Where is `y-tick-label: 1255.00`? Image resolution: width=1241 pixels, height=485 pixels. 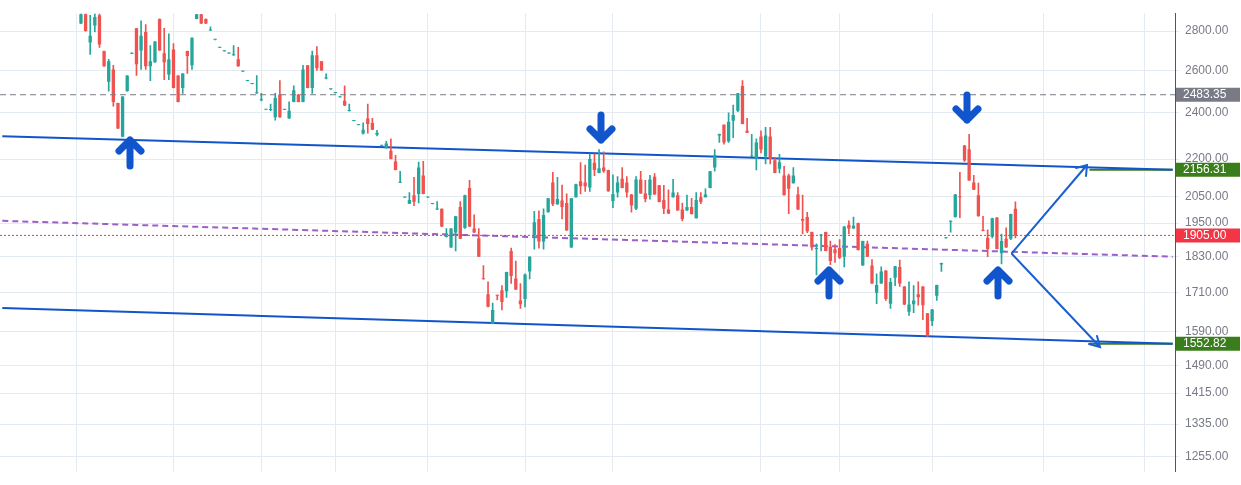
y-tick-label: 1255.00 is located at coordinates (1207, 456).